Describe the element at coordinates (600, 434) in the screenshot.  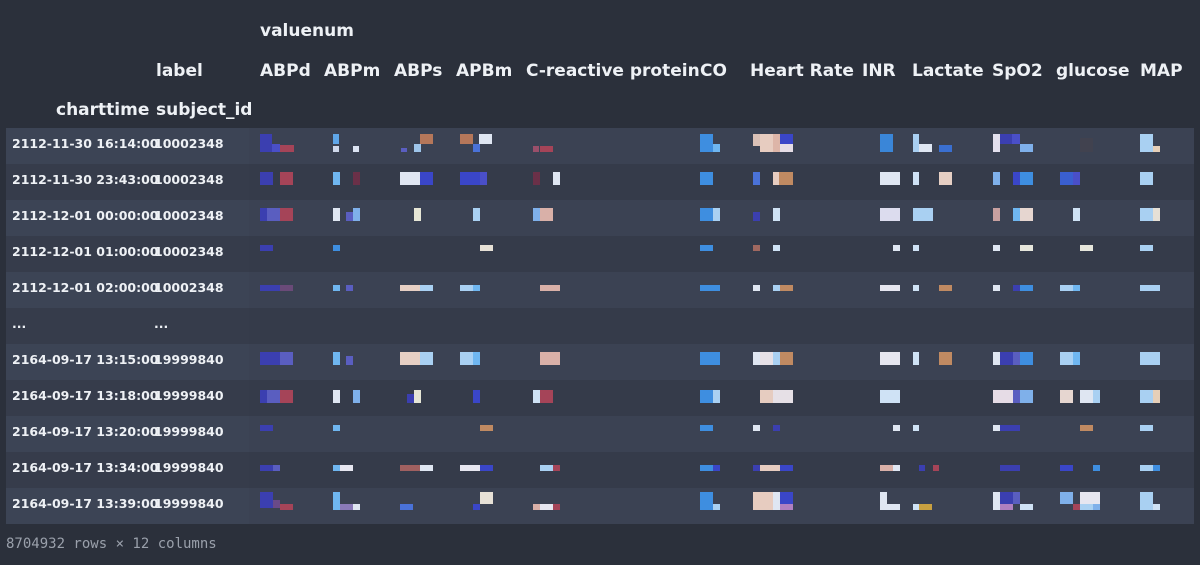
I see `table-row: 2164-09-17 13:20:00 19999840` at that location.